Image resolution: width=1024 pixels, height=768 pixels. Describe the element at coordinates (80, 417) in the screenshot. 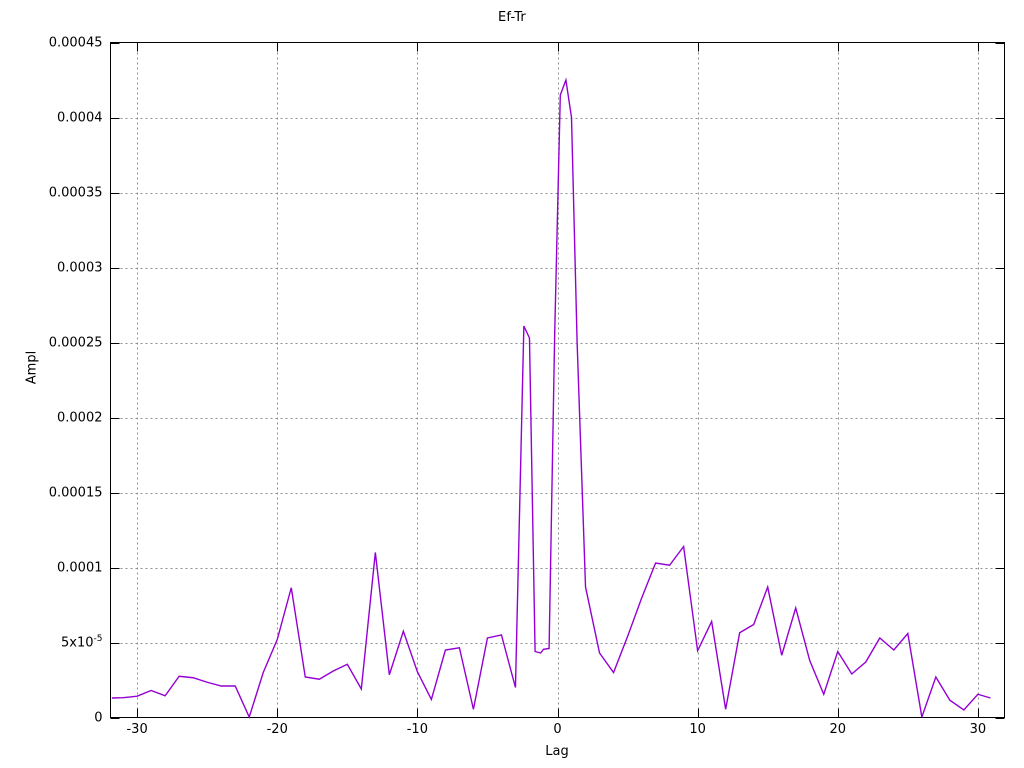

I see `y-tick-label: 0.0002` at that location.